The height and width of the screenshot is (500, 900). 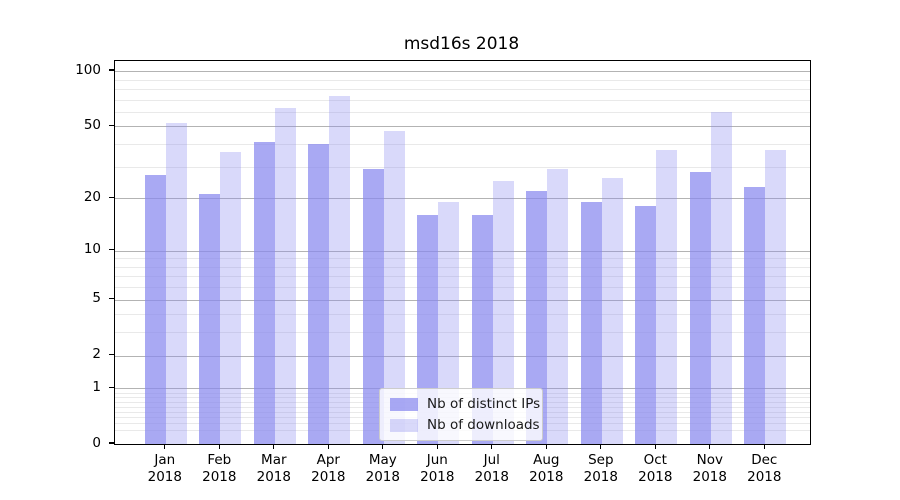 What do you see at coordinates (776, 297) in the screenshot?
I see `bar-downloads-dec` at bounding box center [776, 297].